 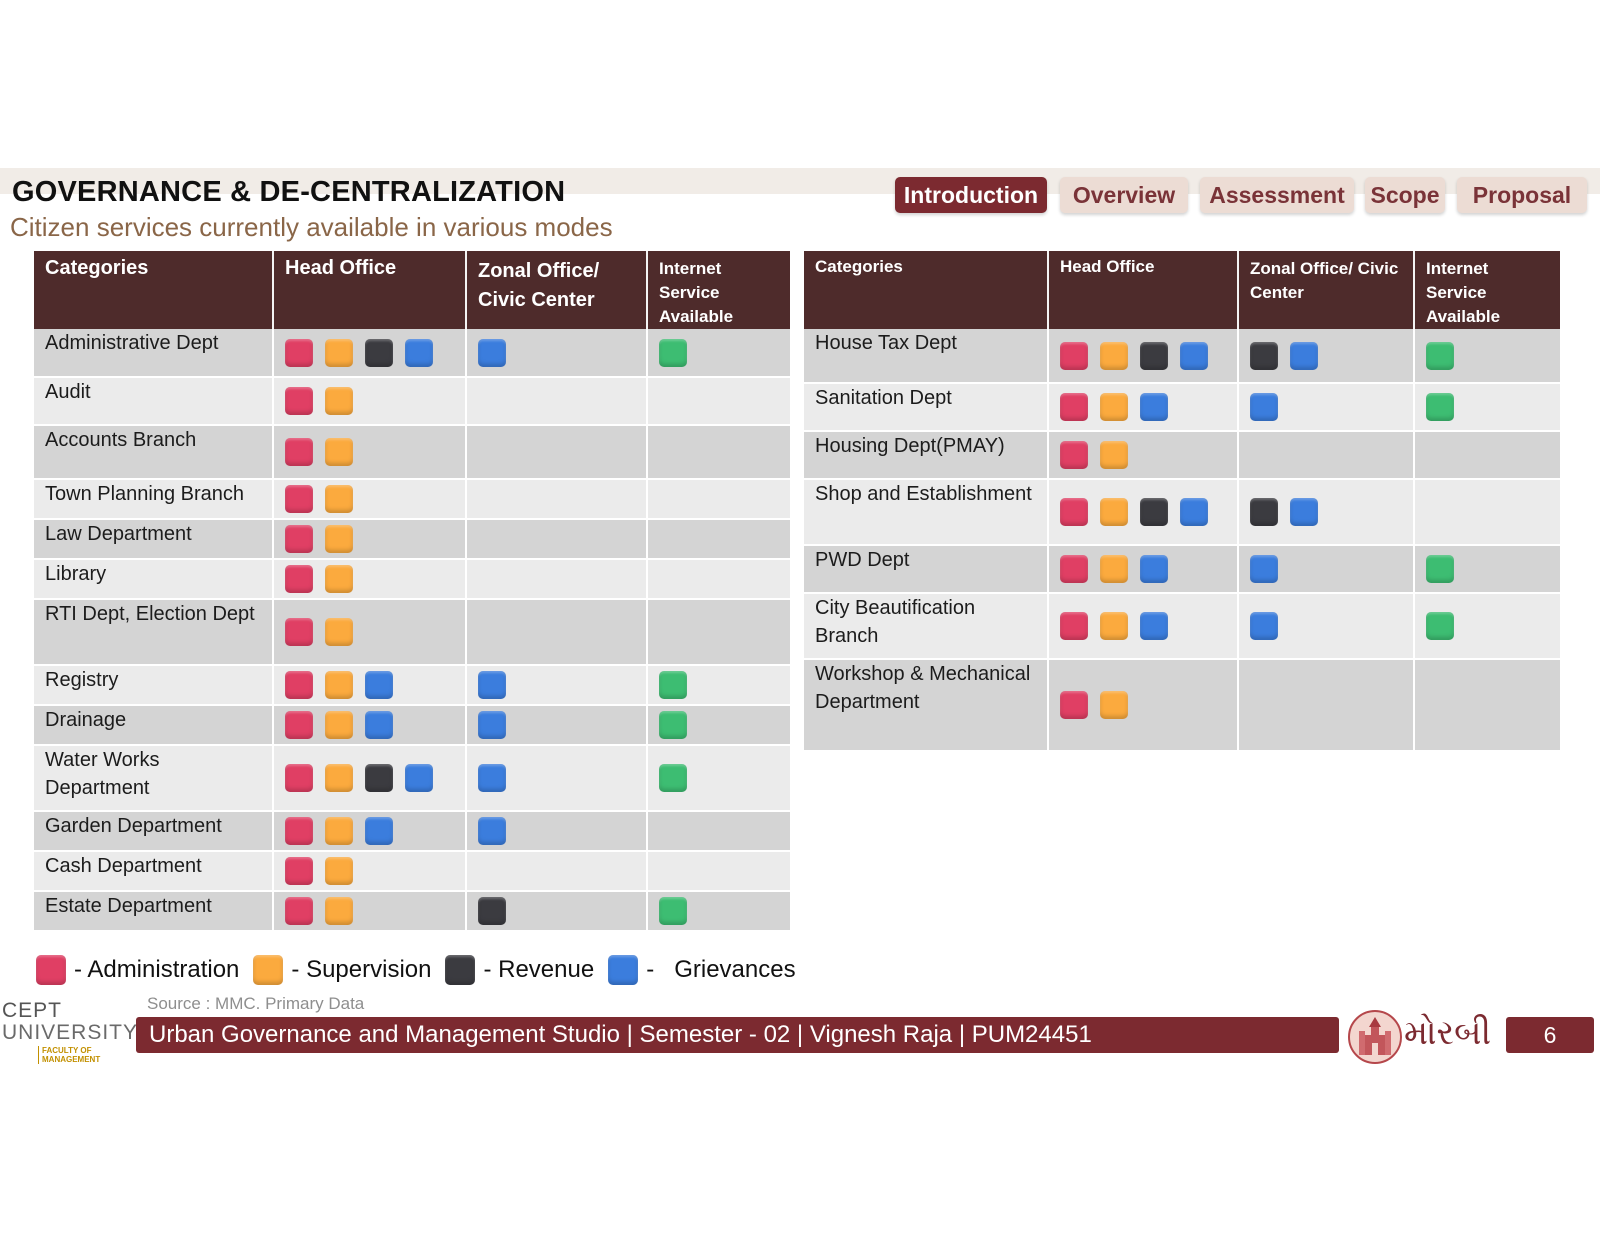 I want to click on legend-swatch-grievances, so click(x=623, y=970).